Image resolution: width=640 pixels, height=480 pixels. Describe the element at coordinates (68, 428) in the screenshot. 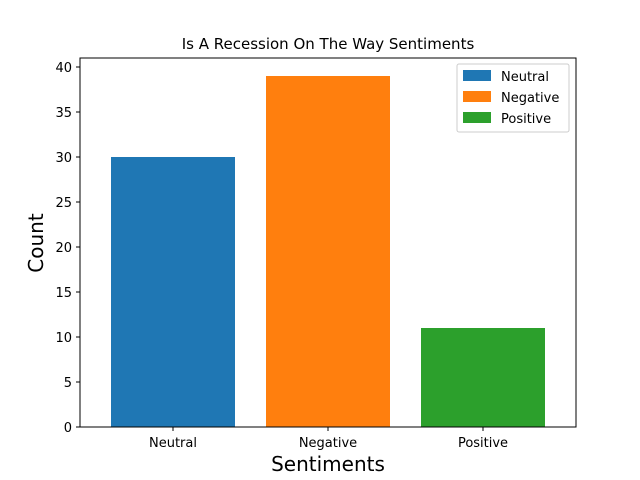

I see `y-tick-label: 0` at that location.